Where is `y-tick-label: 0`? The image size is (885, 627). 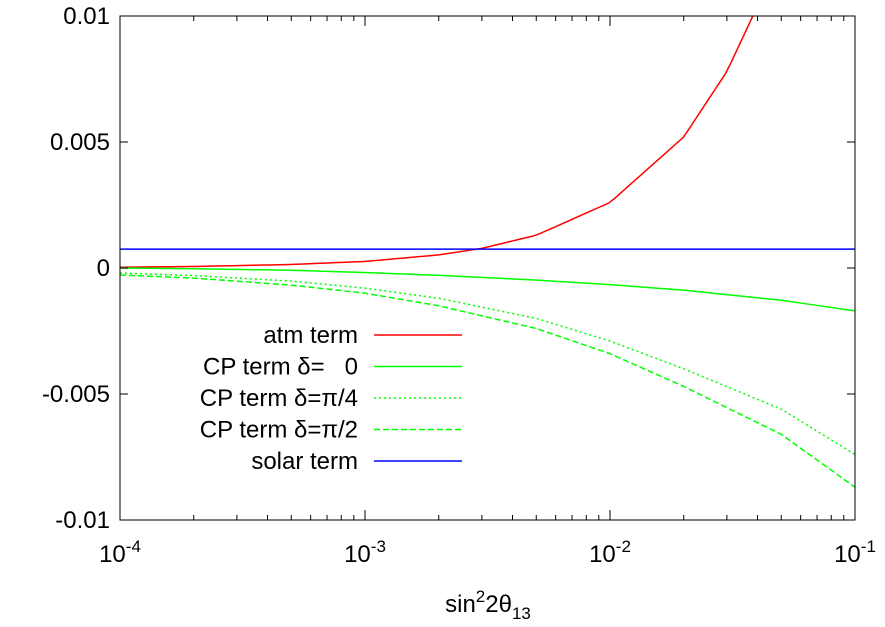
y-tick-label: 0 is located at coordinates (103, 268).